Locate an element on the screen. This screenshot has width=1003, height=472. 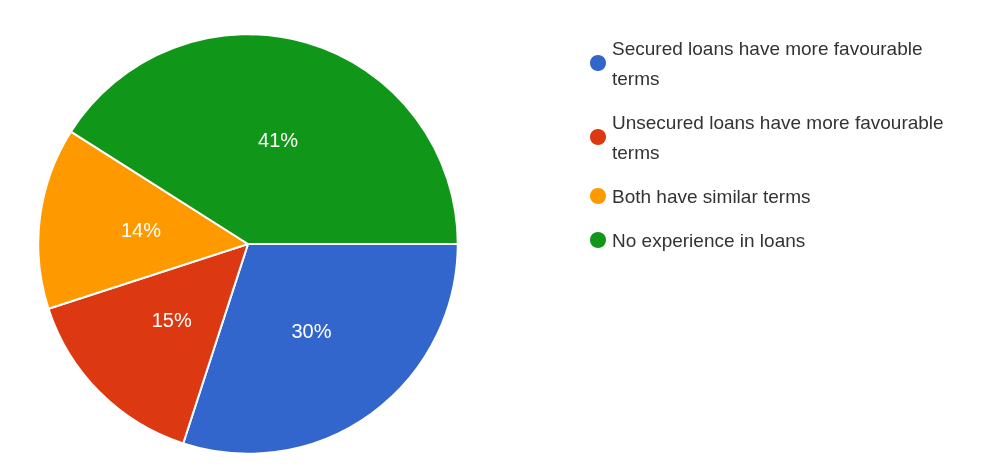
data-label: 30% is located at coordinates (311, 331).